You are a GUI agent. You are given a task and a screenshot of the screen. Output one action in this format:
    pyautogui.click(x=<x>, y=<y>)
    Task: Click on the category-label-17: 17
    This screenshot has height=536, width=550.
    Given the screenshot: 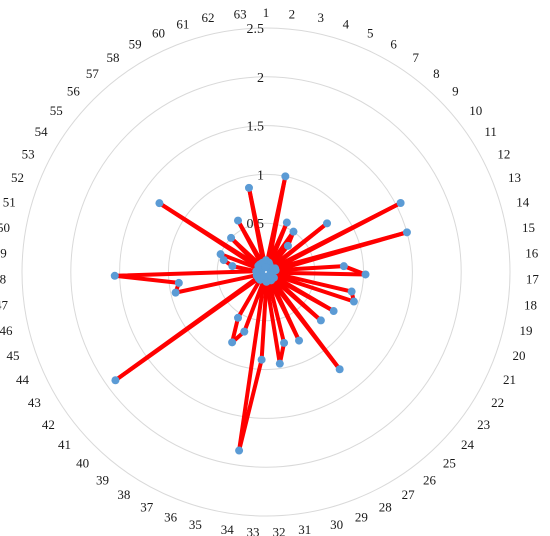 What is the action you would take?
    pyautogui.click(x=533, y=278)
    